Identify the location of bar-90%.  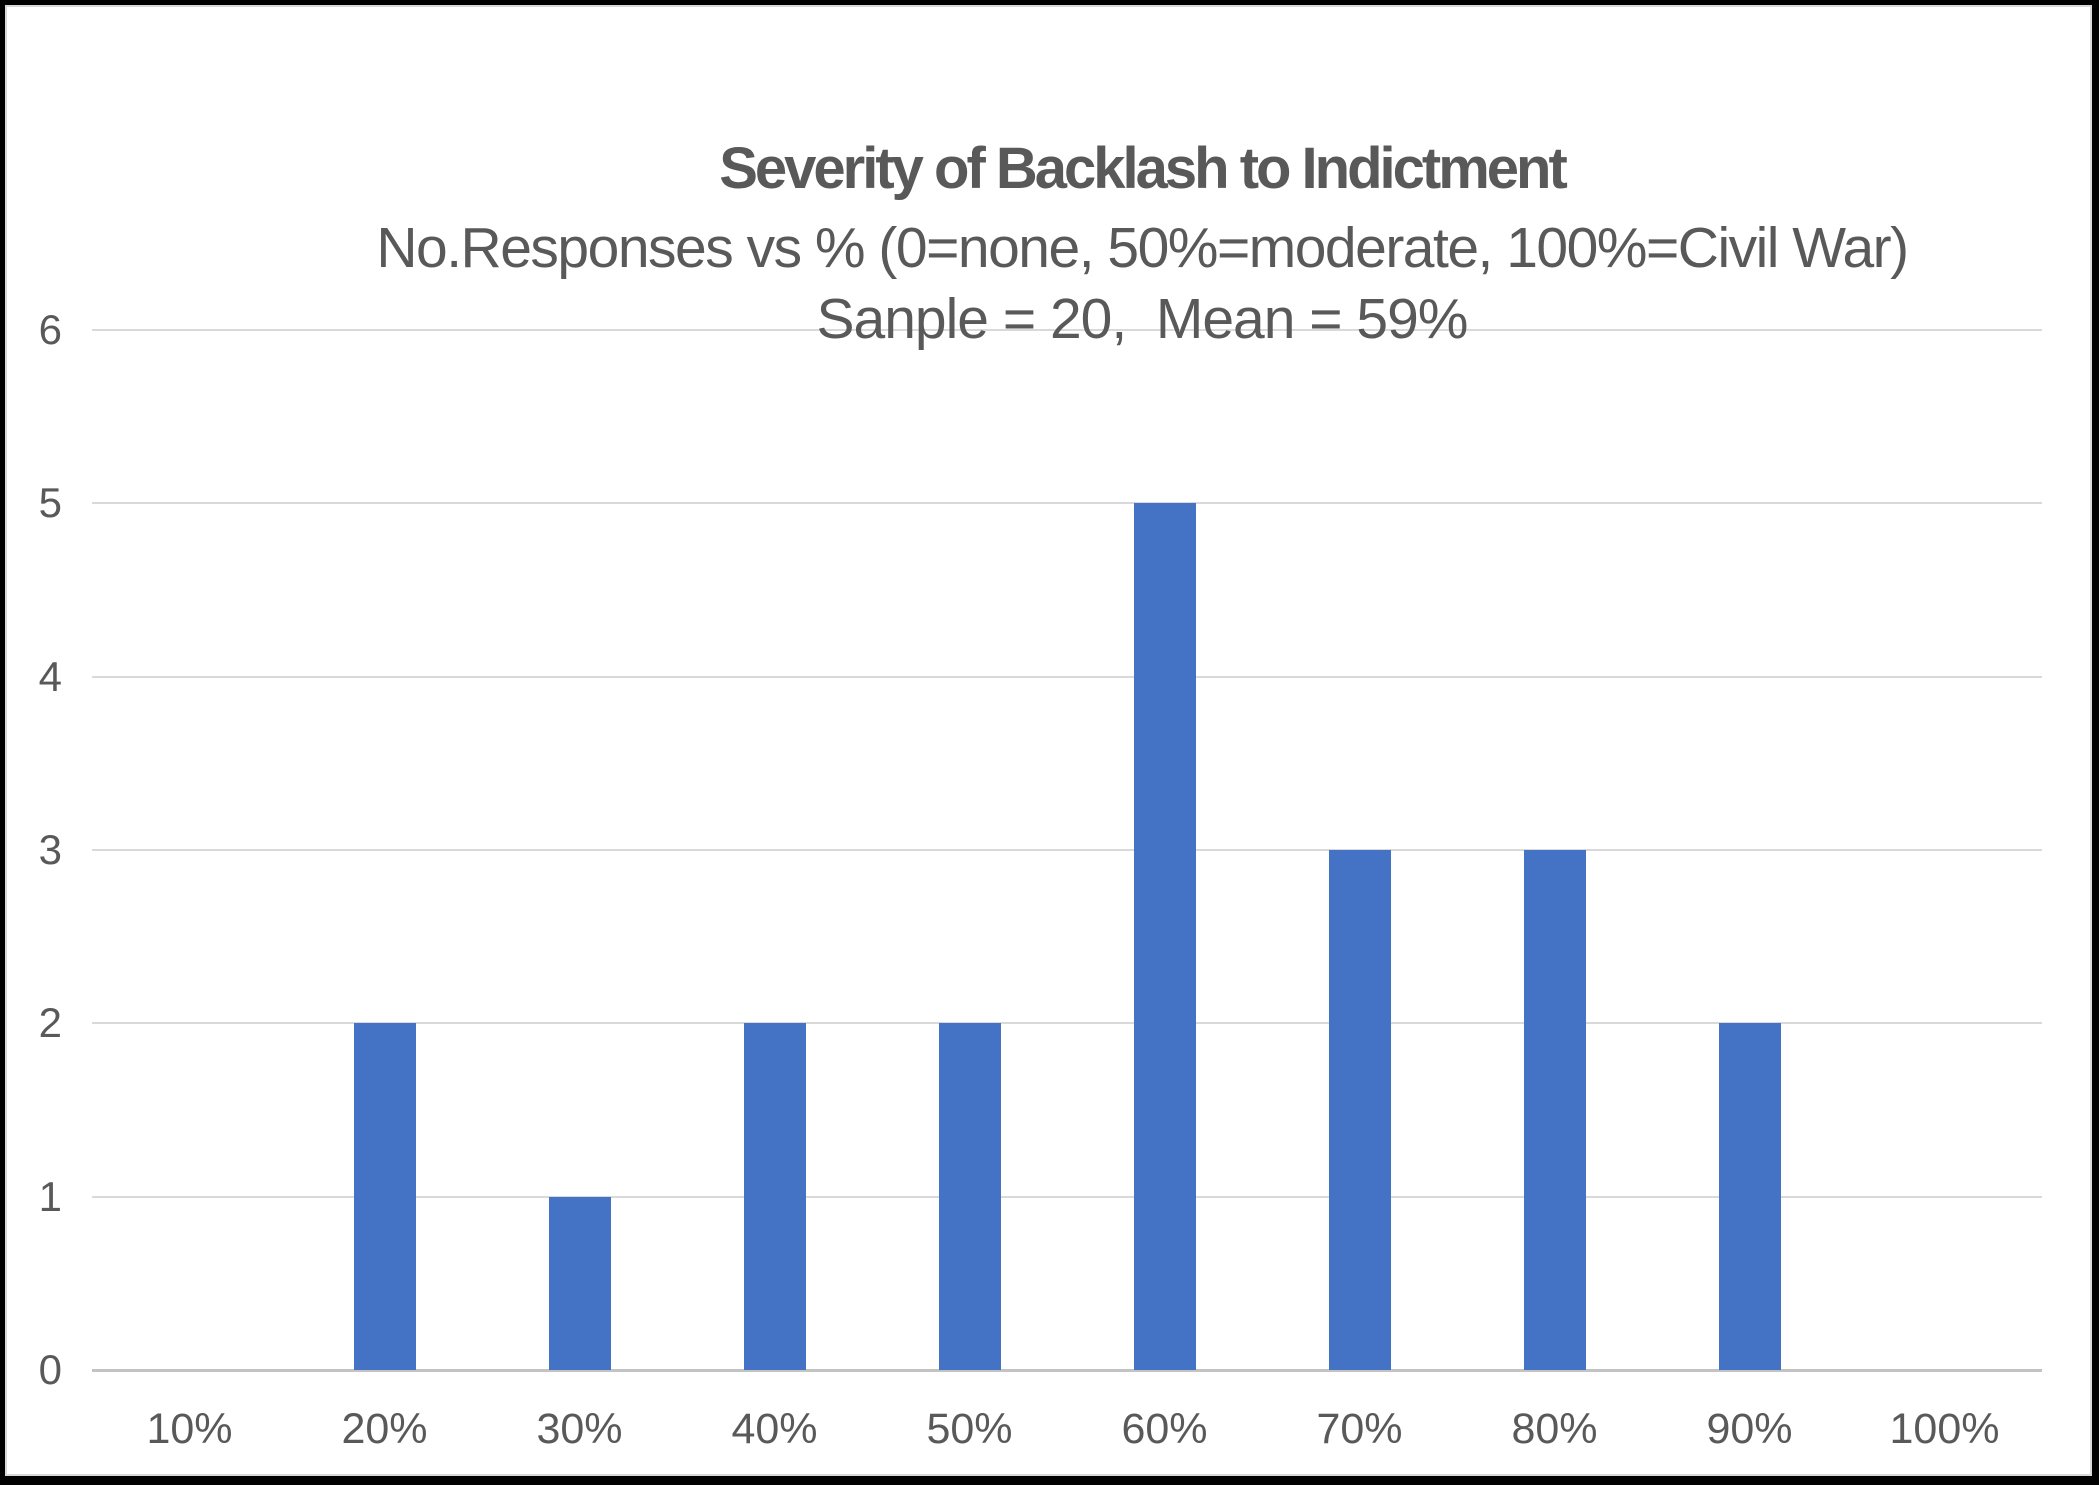
(1749, 1196).